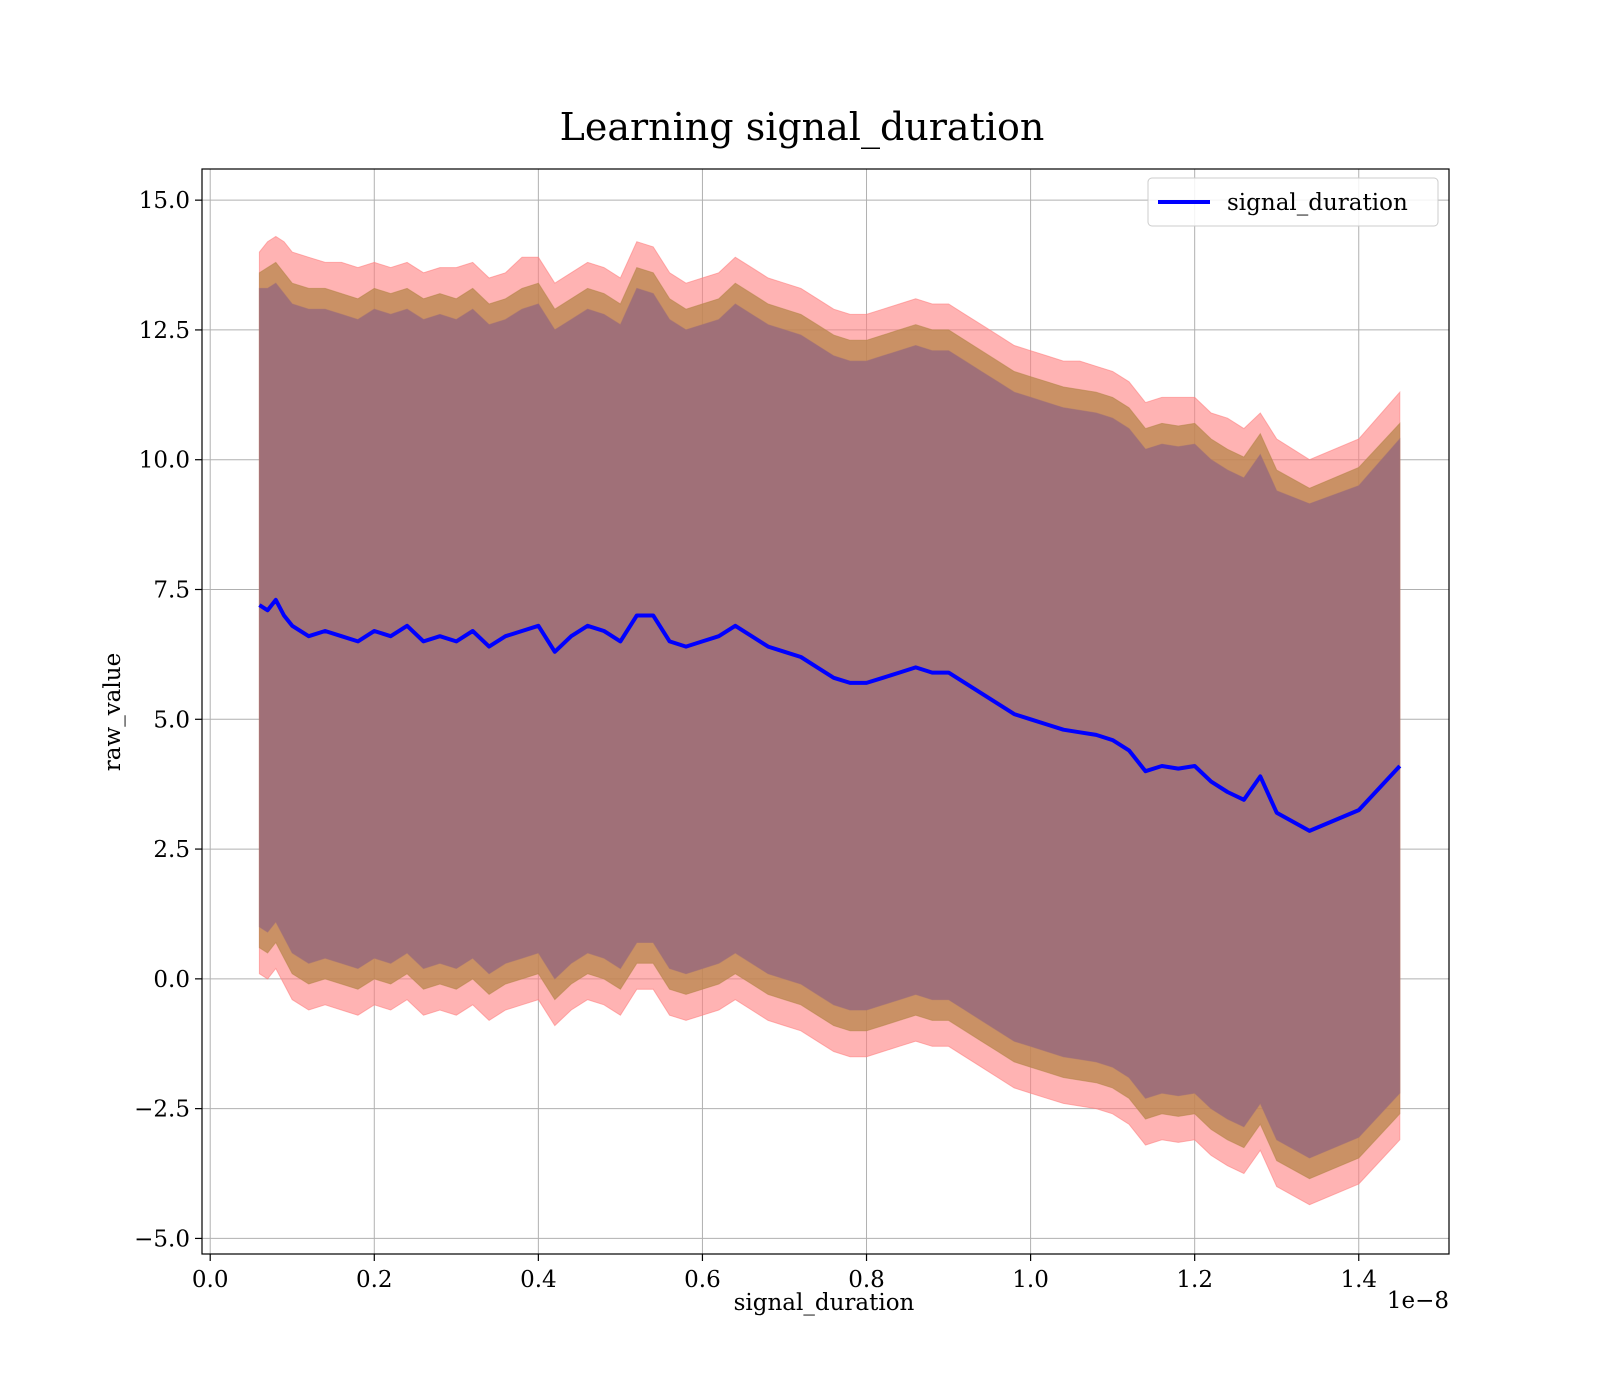 This screenshot has height=1400, width=1600. I want to click on legend-box, so click(1293, 202).